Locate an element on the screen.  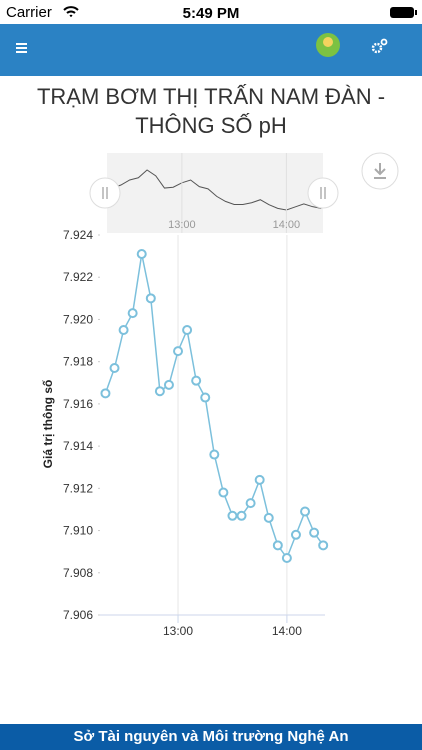
chart-title: TRẠM BƠM THỊ TRẤN NAM ĐÀN - THÔNG SỐ pH is located at coordinates (211, 111).